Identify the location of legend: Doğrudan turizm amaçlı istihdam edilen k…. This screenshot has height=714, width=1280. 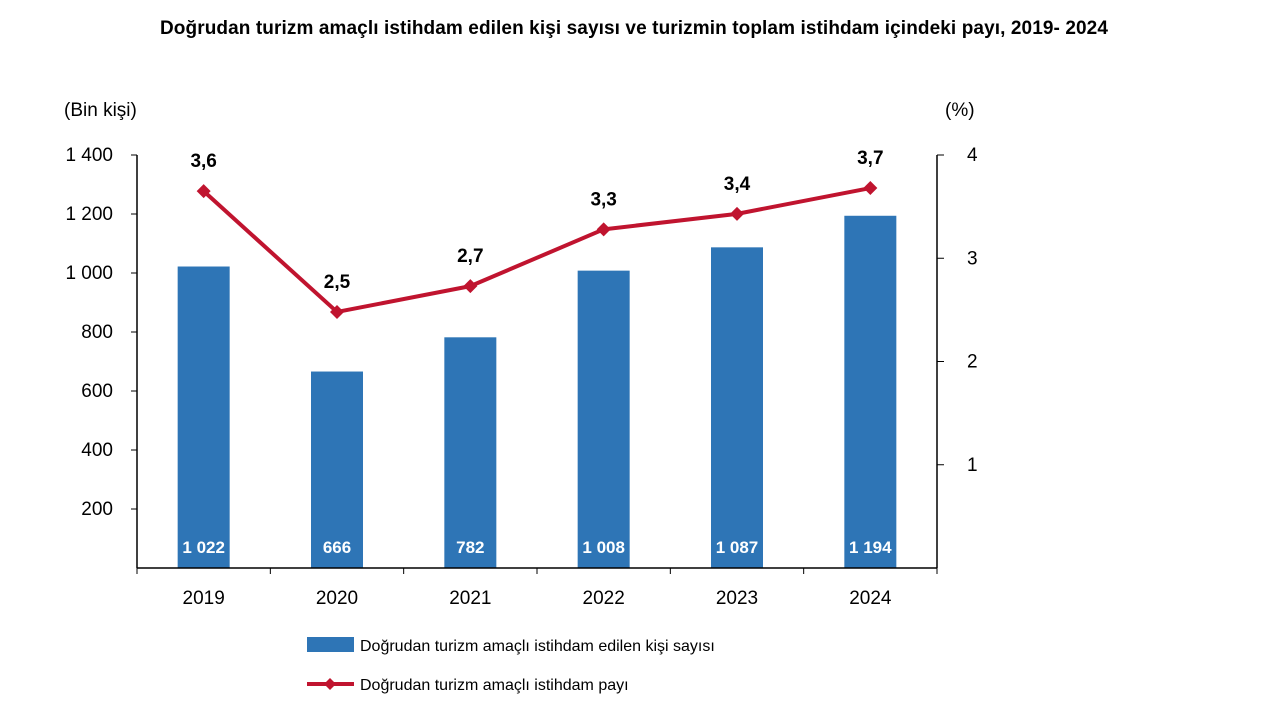
(511, 665).